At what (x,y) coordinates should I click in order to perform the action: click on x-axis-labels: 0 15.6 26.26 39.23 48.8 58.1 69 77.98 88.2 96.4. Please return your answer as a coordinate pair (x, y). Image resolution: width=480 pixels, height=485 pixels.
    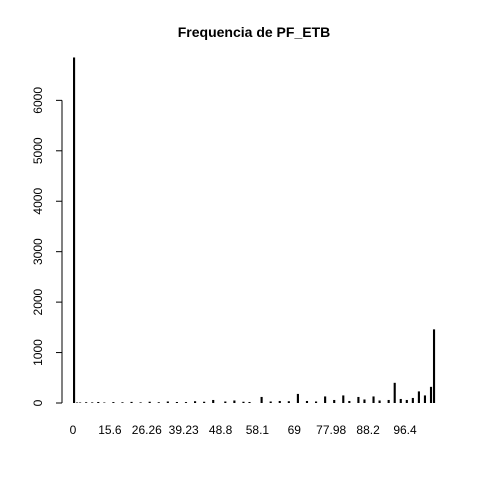
    Looking at the image, I should click on (243, 430).